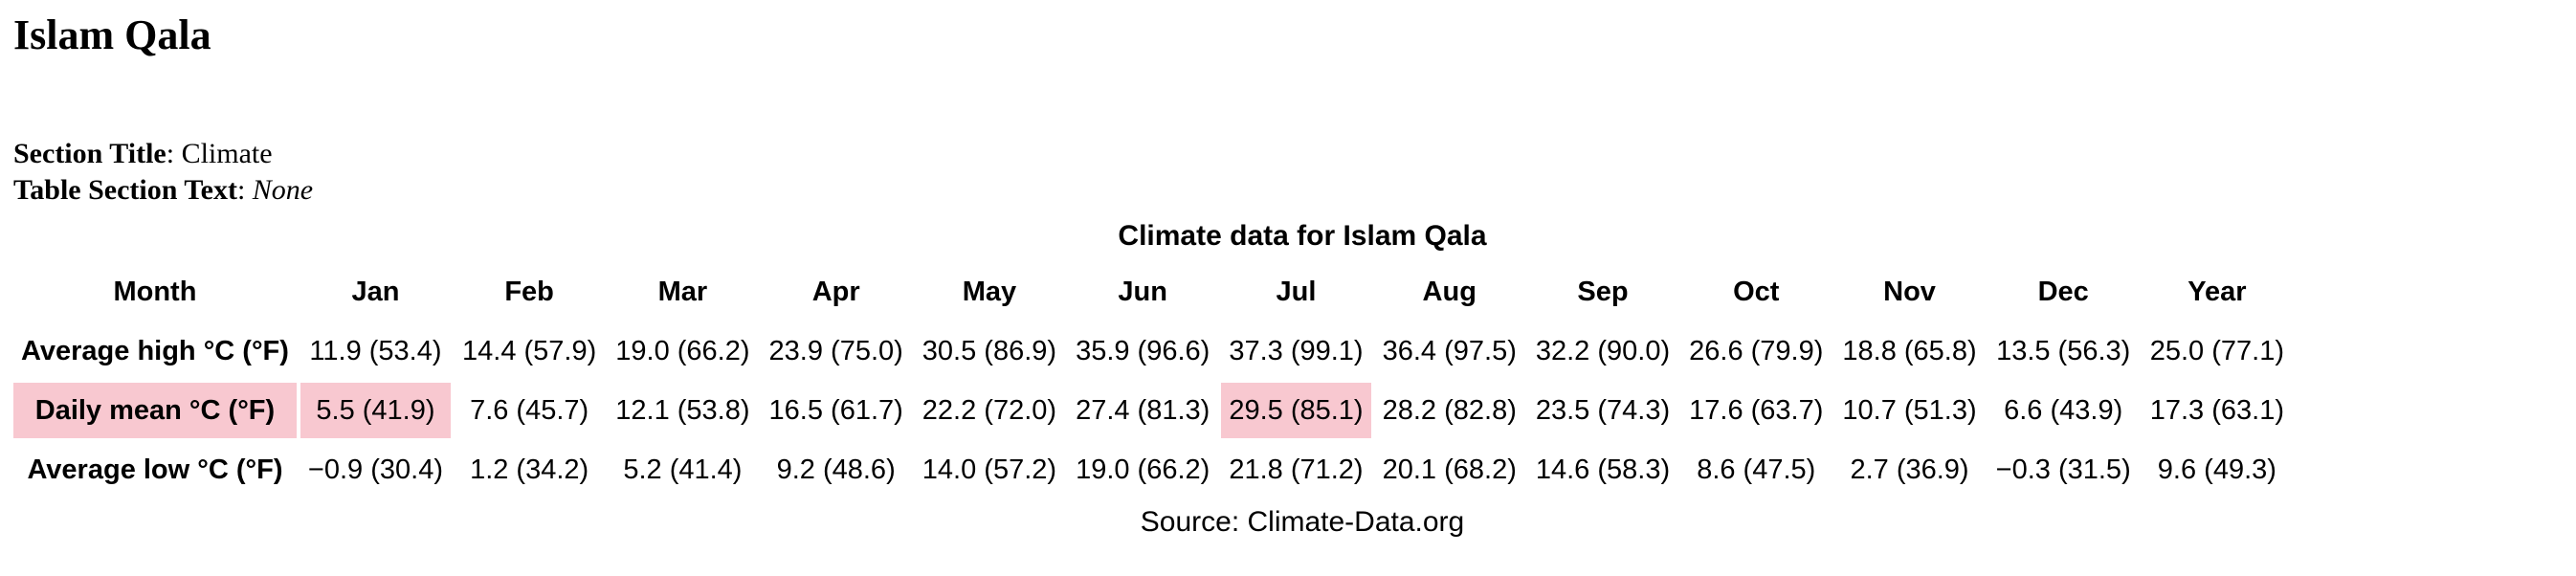 Image resolution: width=2576 pixels, height=576 pixels. Describe the element at coordinates (1449, 291) in the screenshot. I see `header-cell: Aug` at that location.